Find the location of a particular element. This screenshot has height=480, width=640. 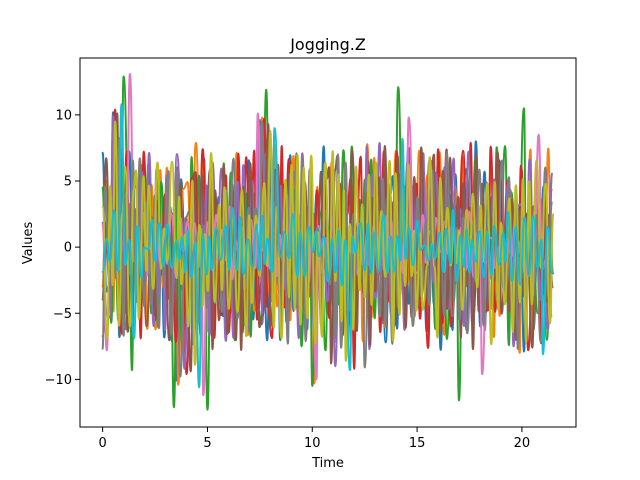

x-tick-label: 5 is located at coordinates (207, 443).